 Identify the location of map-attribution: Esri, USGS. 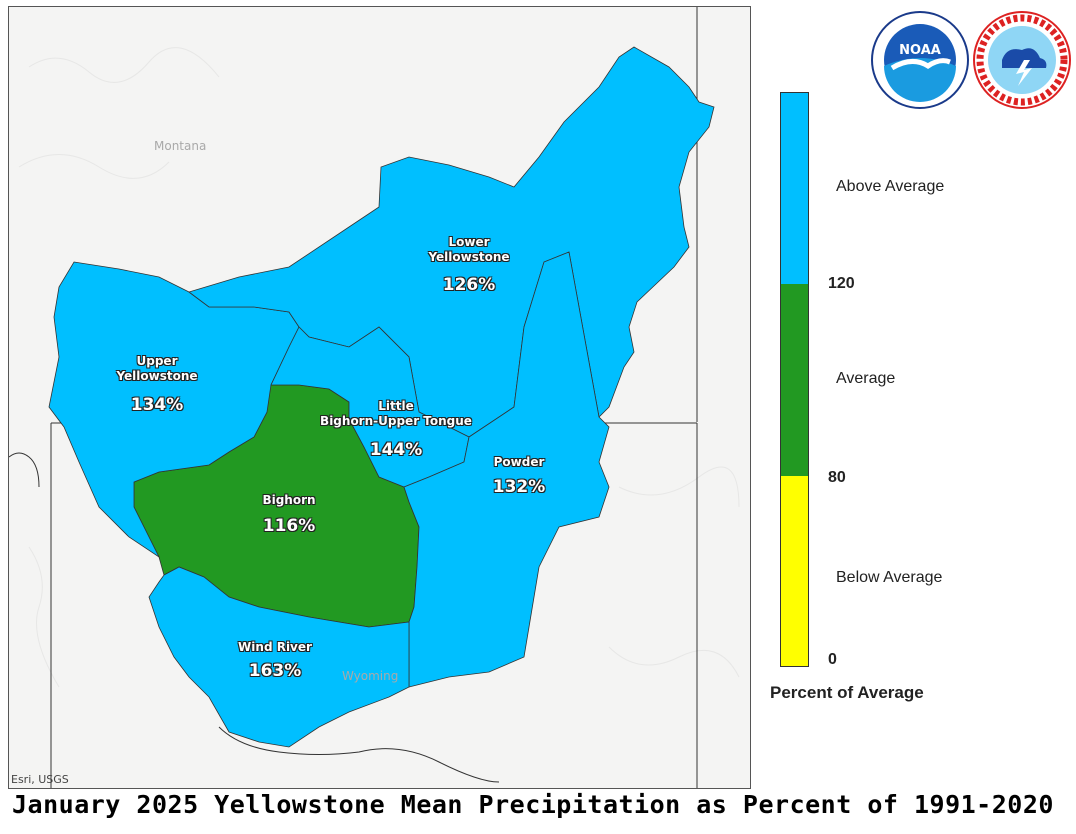
(40, 779).